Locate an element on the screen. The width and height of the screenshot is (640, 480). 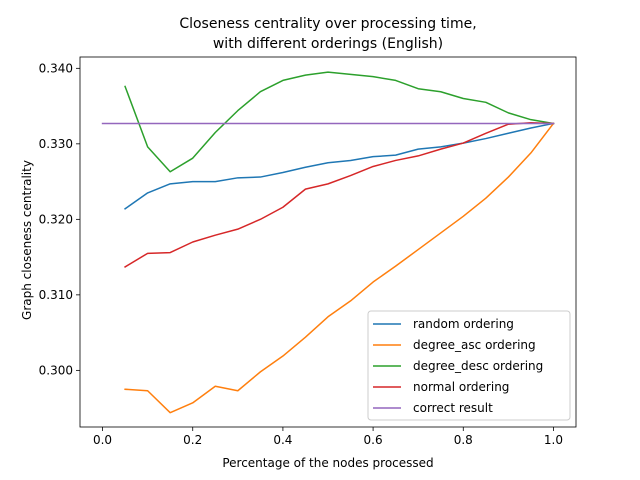
legend-label-normal-ordering: normal ordering is located at coordinates (461, 387).